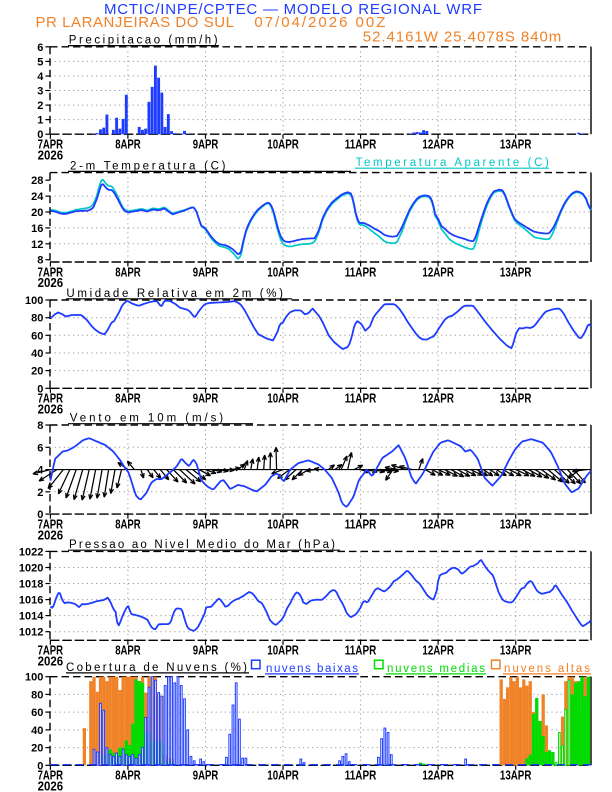 Image resolution: width=612 pixels, height=792 pixels. I want to click on svg-text: 24, so click(37, 197).